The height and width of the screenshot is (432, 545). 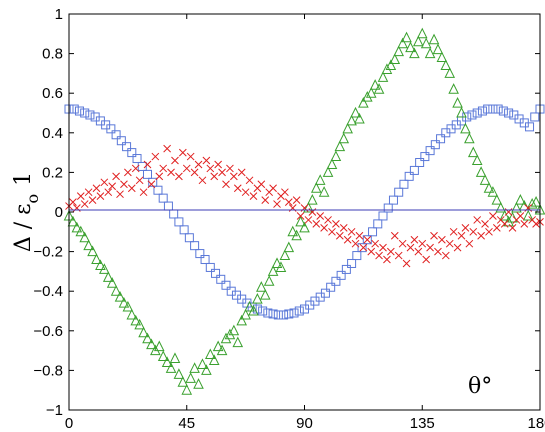 What do you see at coordinates (69, 423) in the screenshot?
I see `x-tick-label: 0` at bounding box center [69, 423].